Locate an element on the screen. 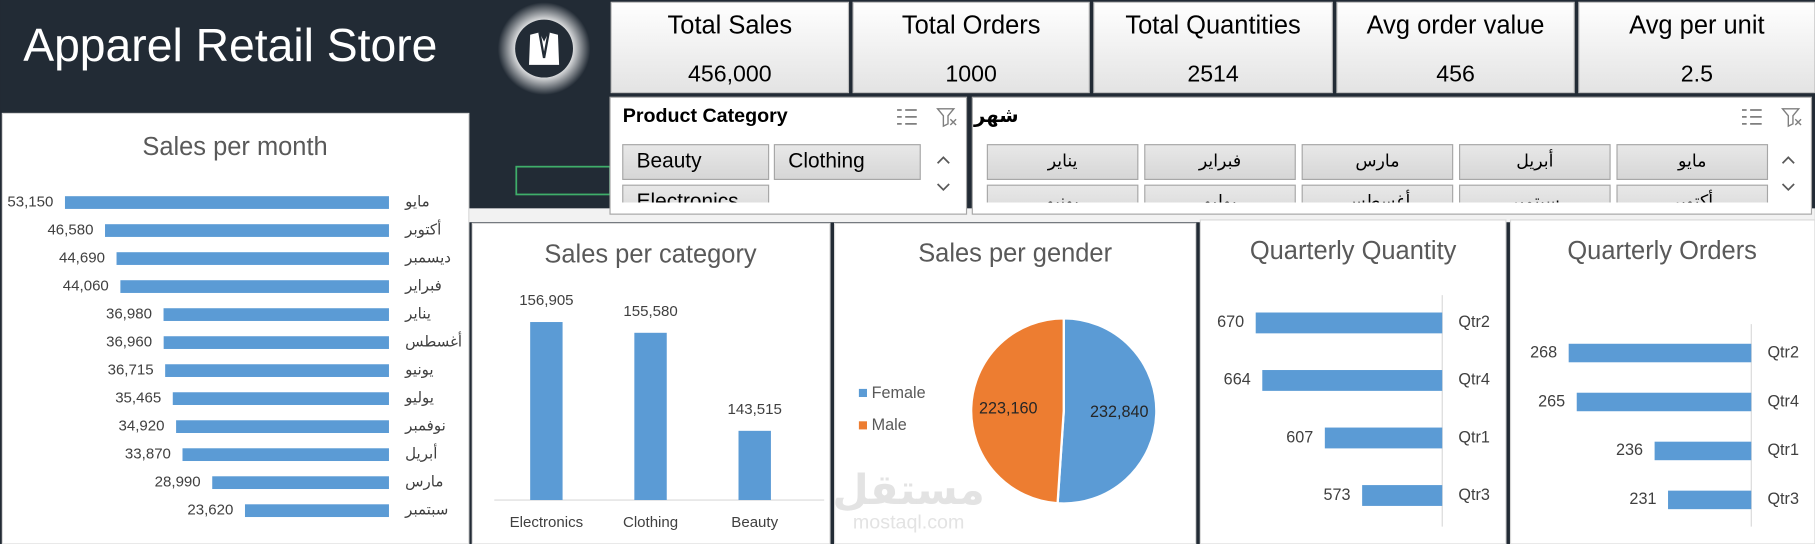 The width and height of the screenshot is (1815, 544). y-tick-label: فبراير is located at coordinates (423, 286).